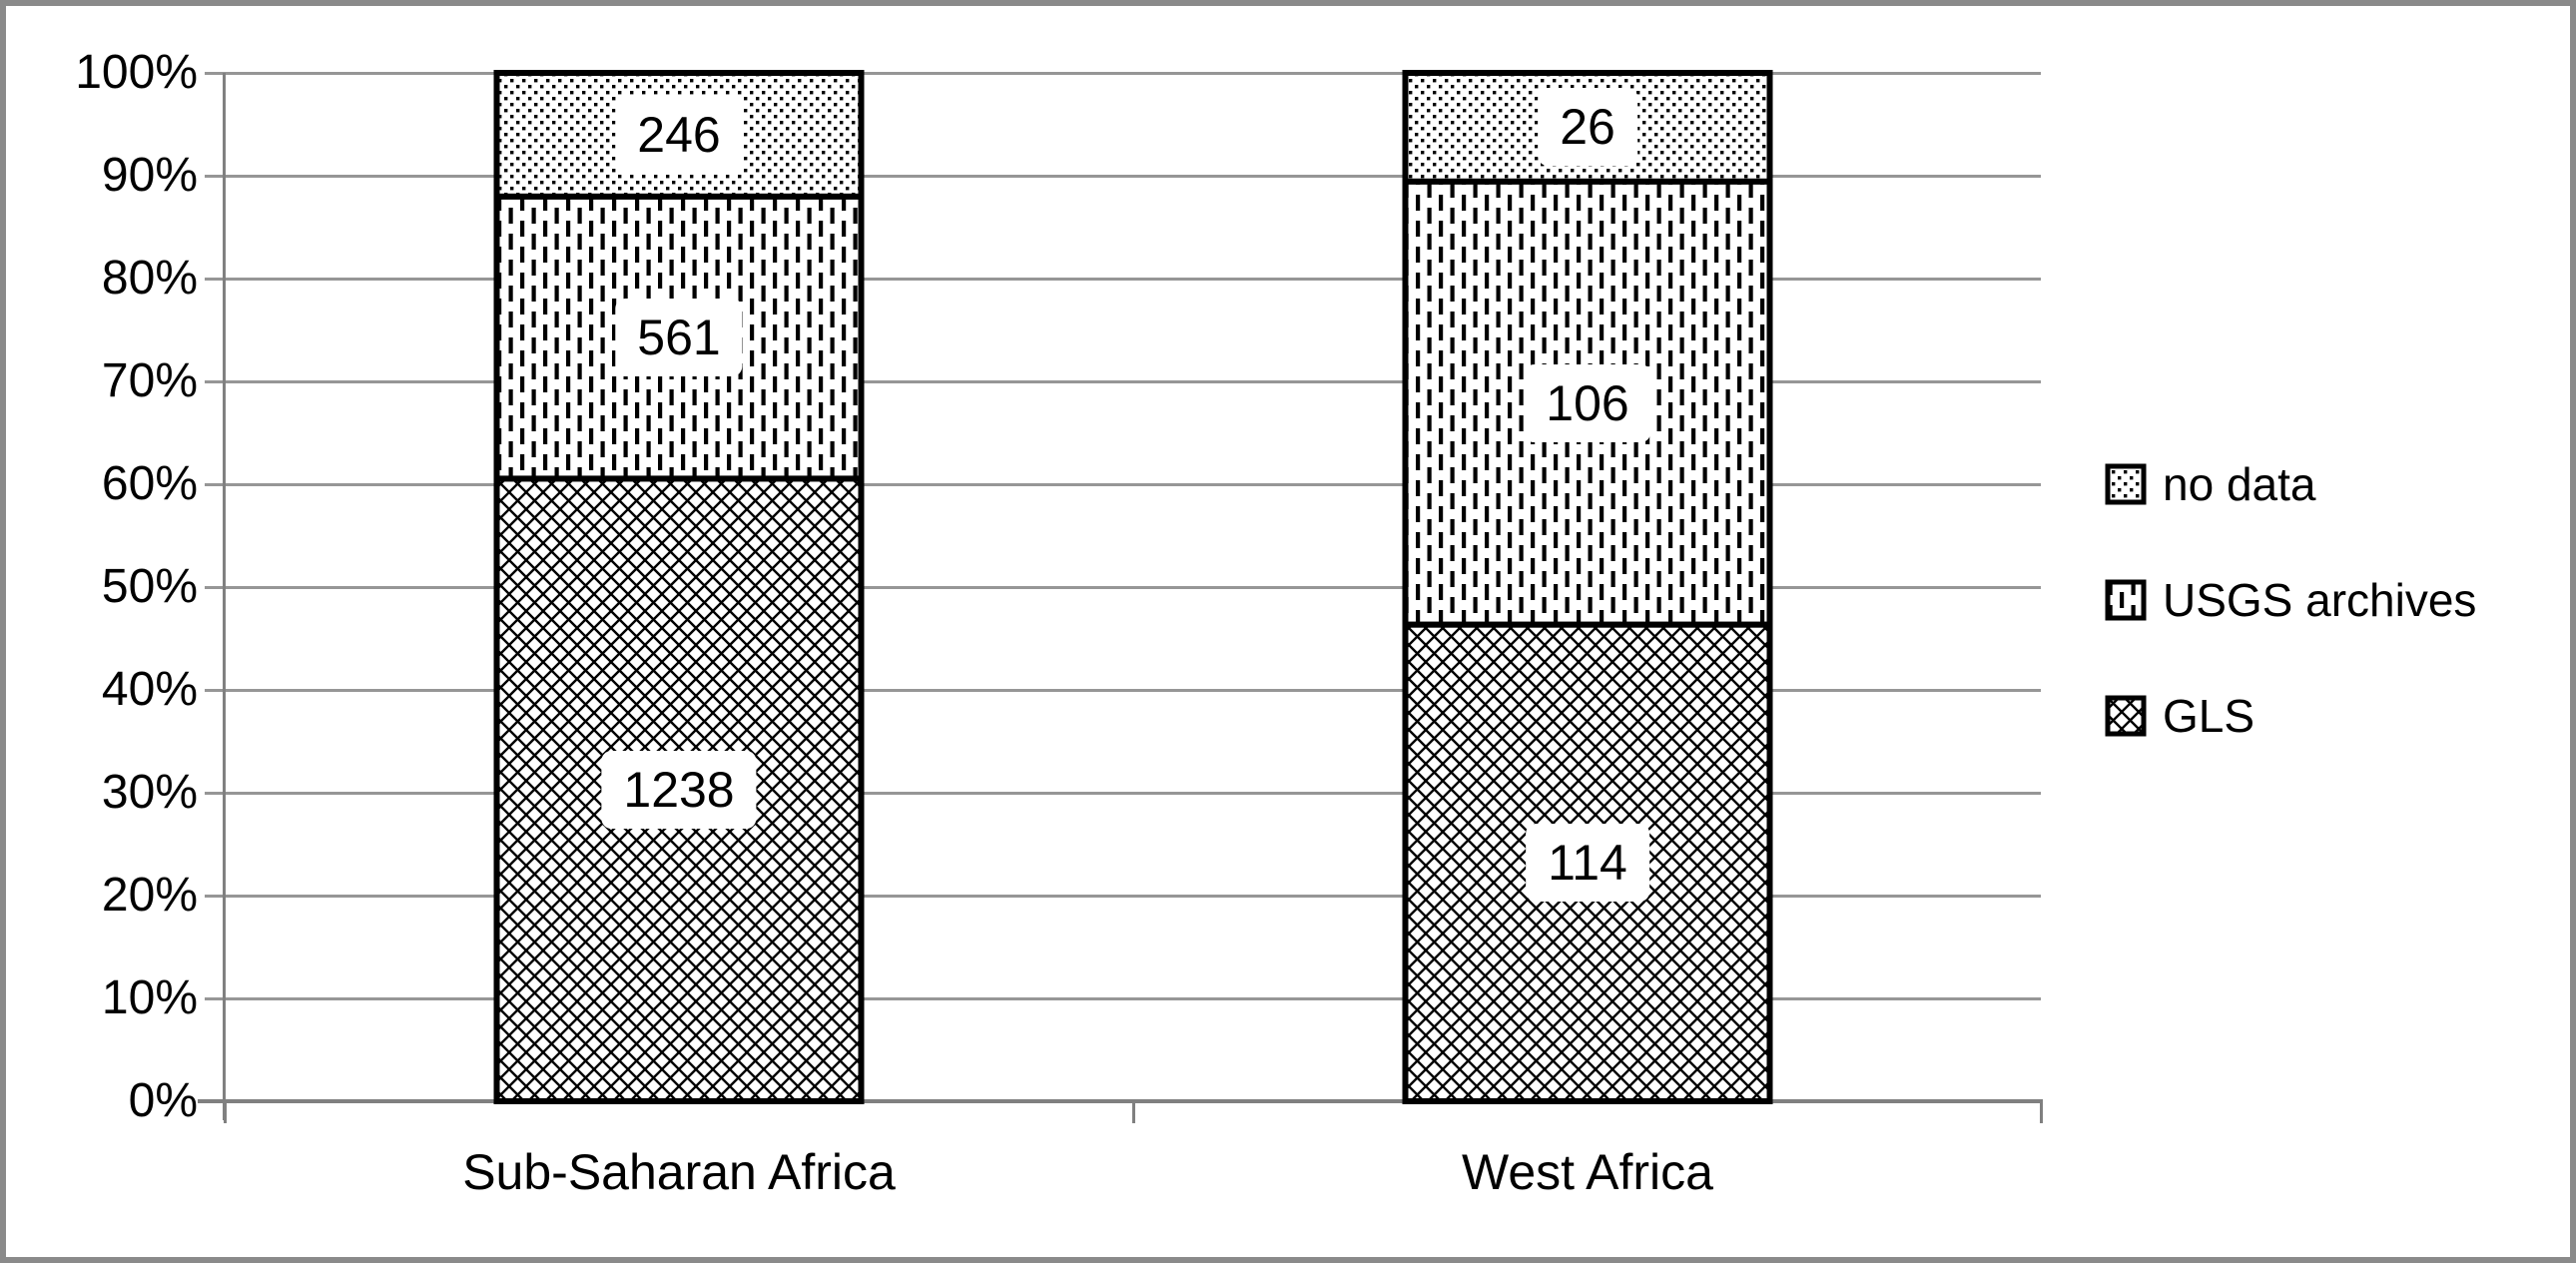  What do you see at coordinates (136, 72) in the screenshot?
I see `y-axis-tick-label: 100%` at bounding box center [136, 72].